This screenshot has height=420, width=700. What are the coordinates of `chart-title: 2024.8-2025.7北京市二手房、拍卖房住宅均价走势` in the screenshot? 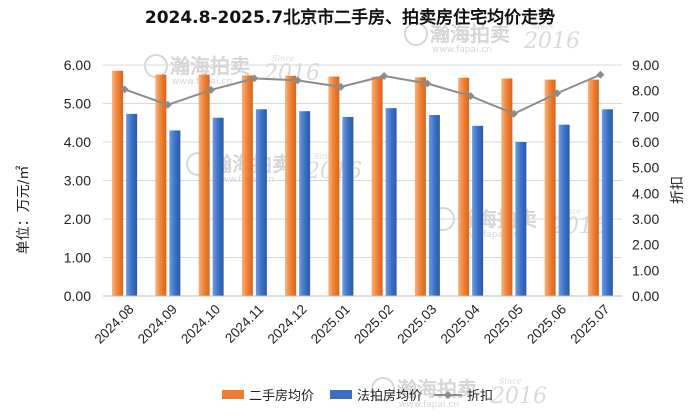 It's located at (350, 17).